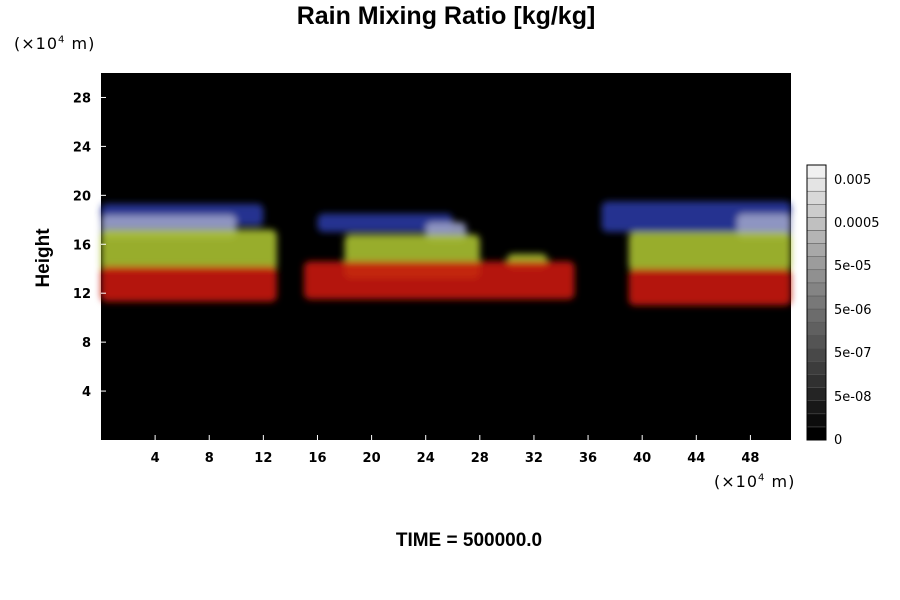  Describe the element at coordinates (263, 458) in the screenshot. I see `x-tick-label: 12` at that location.